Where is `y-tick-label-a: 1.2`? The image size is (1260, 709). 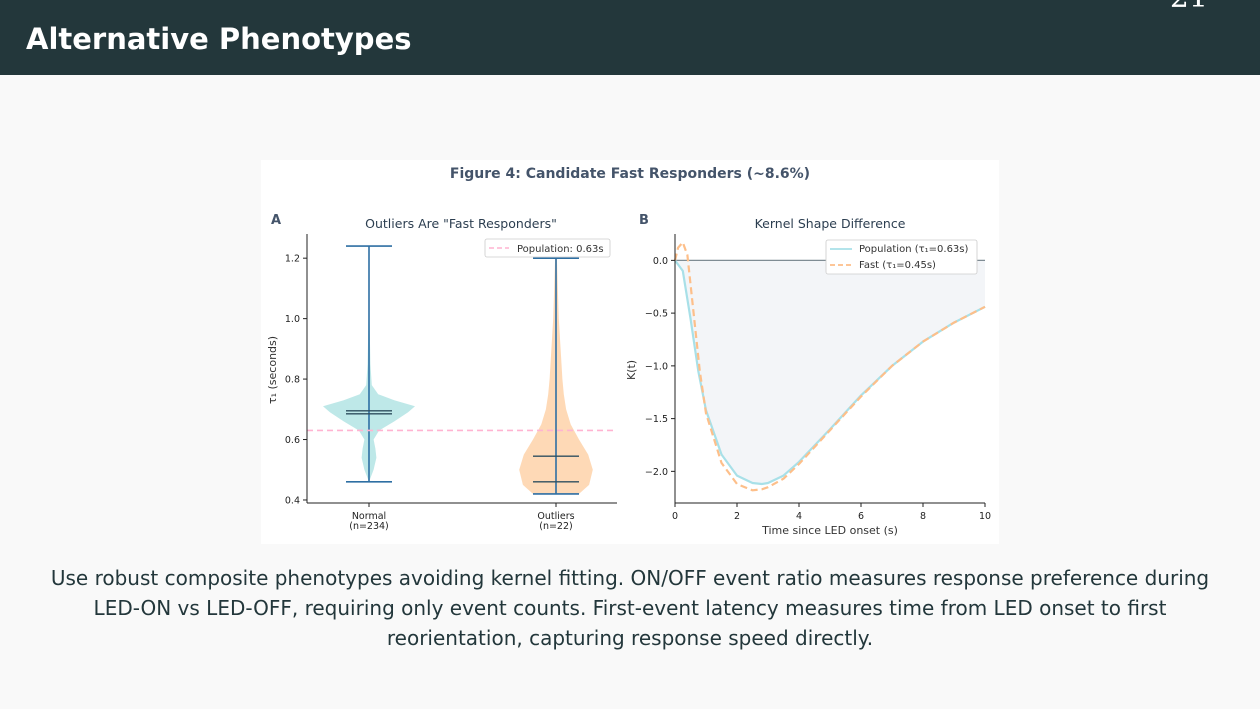 y-tick-label-a: 1.2 is located at coordinates (292, 259).